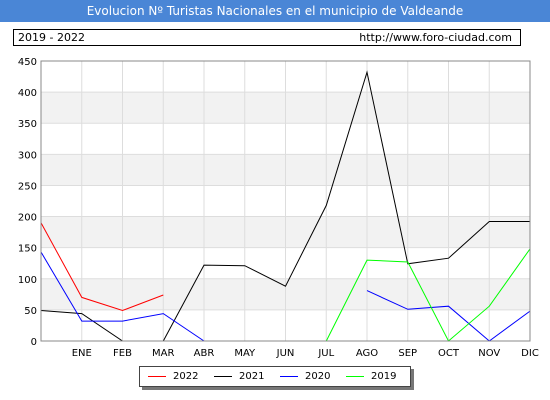  I want to click on legend-label: 2019, so click(384, 376).